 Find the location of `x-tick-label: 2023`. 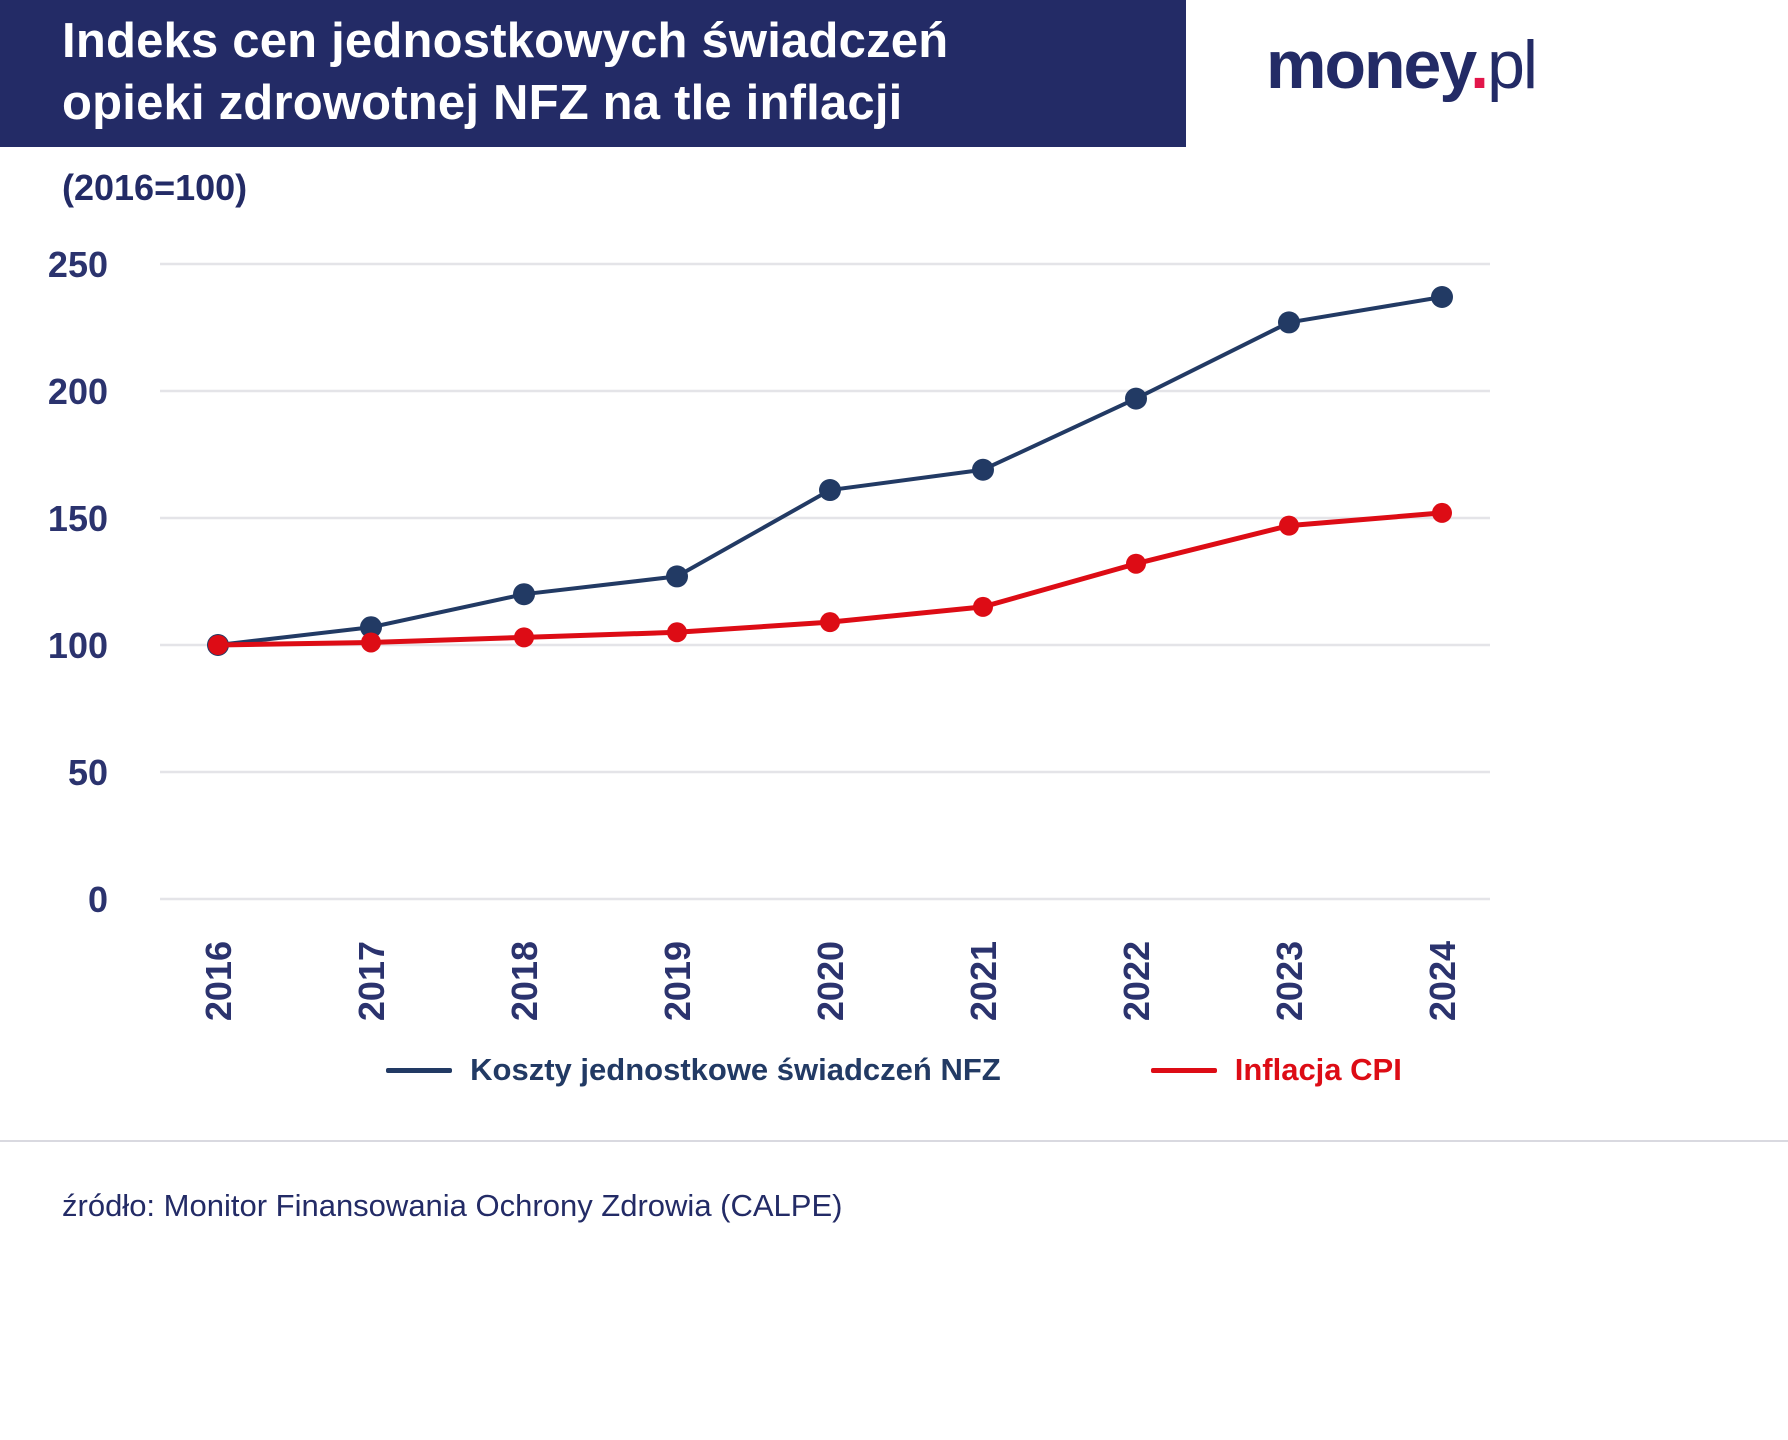

x-tick-label: 2023 is located at coordinates (1289, 981).